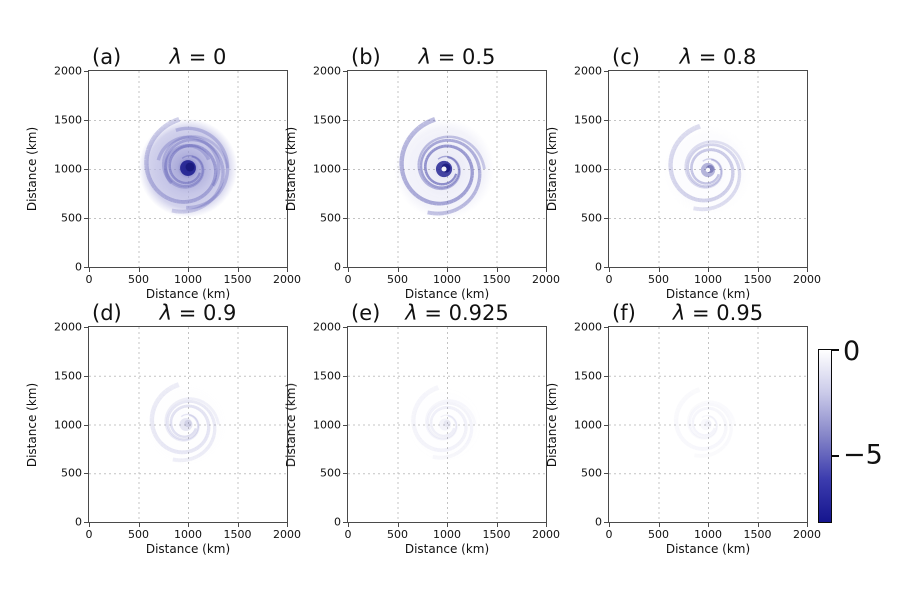  Describe the element at coordinates (624, 313) in the screenshot. I see `panel-f-letter: (f)` at that location.